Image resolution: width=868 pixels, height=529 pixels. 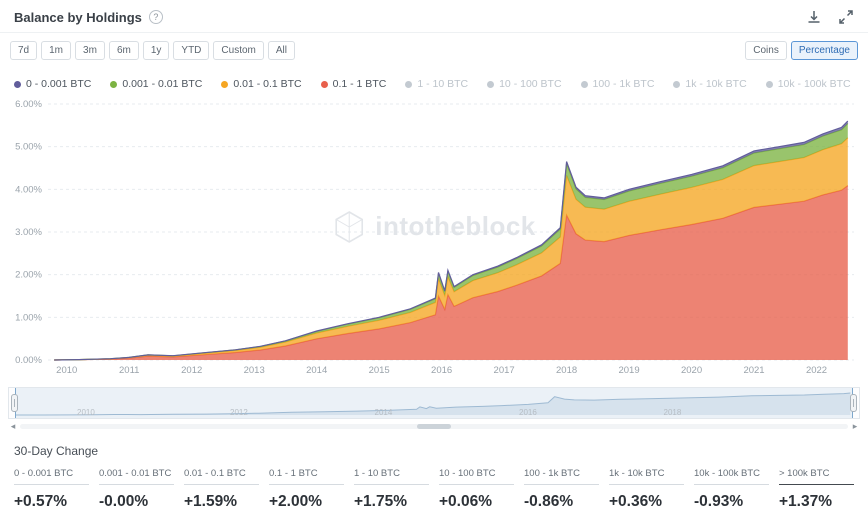 I want to click on minimap-year-label: 2018, so click(x=672, y=412).